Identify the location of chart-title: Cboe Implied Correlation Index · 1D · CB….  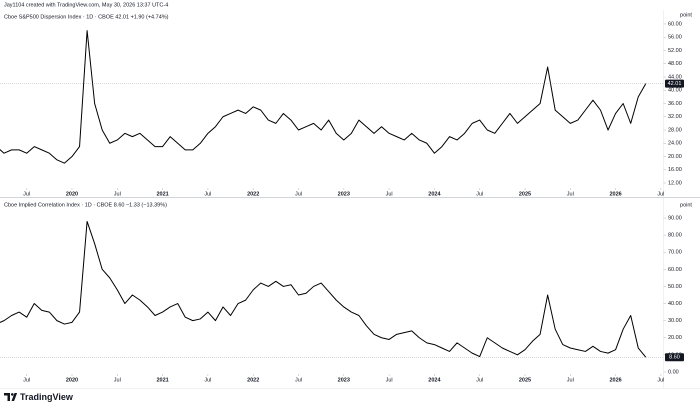
(85, 205).